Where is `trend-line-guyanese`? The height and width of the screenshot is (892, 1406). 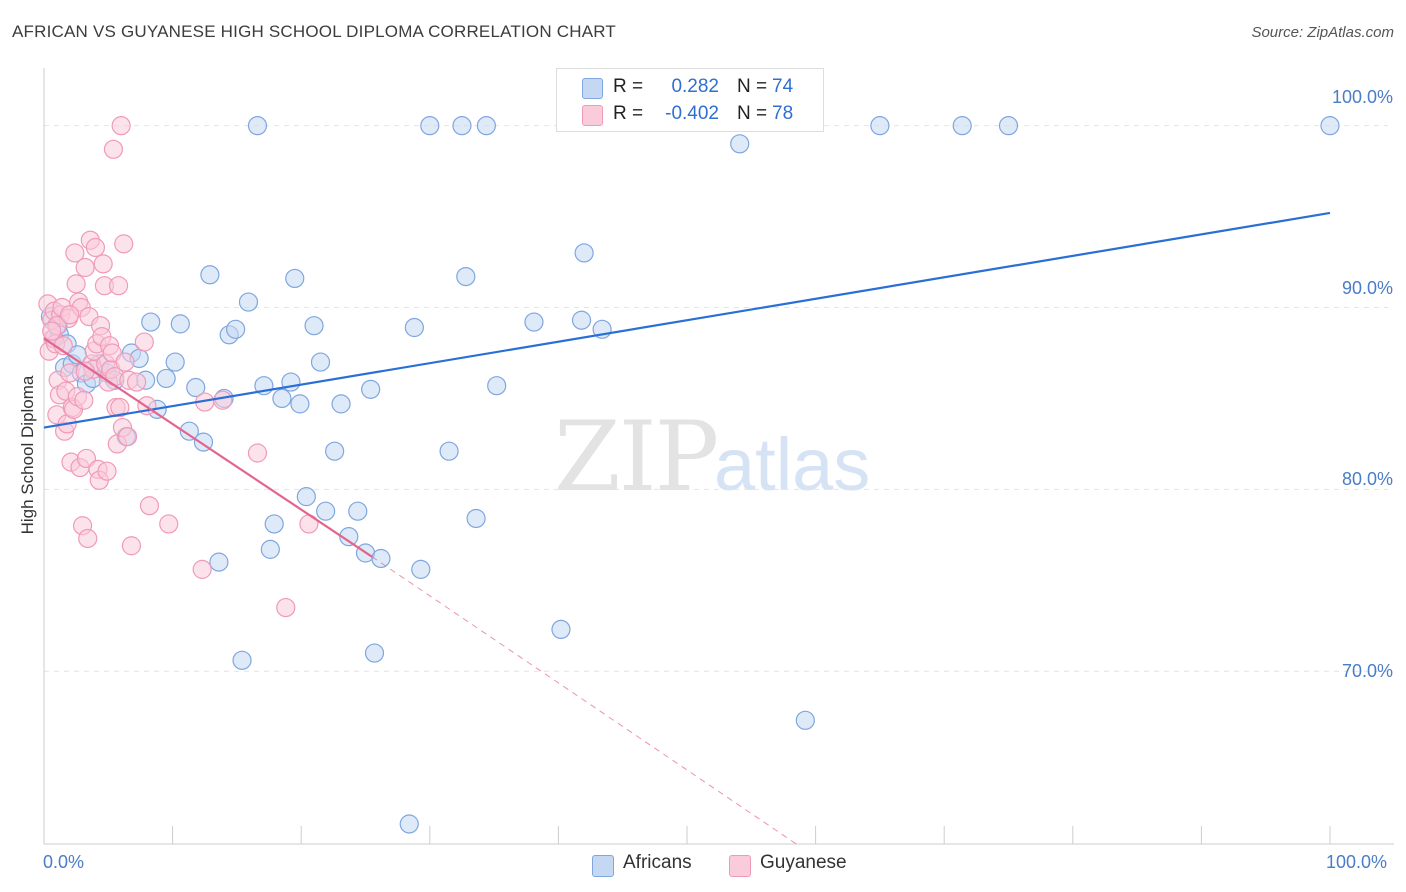 trend-line-guyanese is located at coordinates (208, 447).